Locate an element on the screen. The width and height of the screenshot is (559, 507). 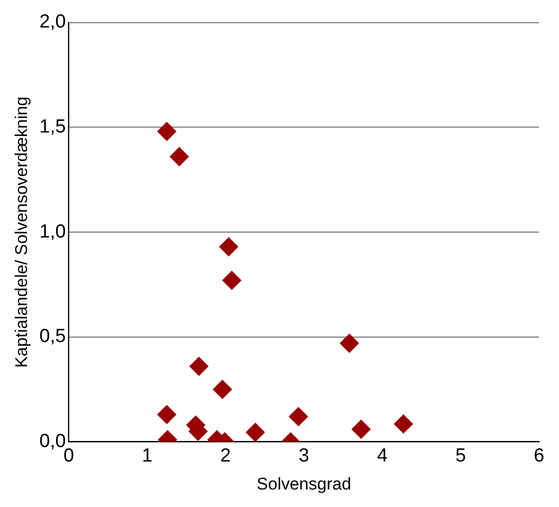
x-tick-label: 2 is located at coordinates (225, 455).